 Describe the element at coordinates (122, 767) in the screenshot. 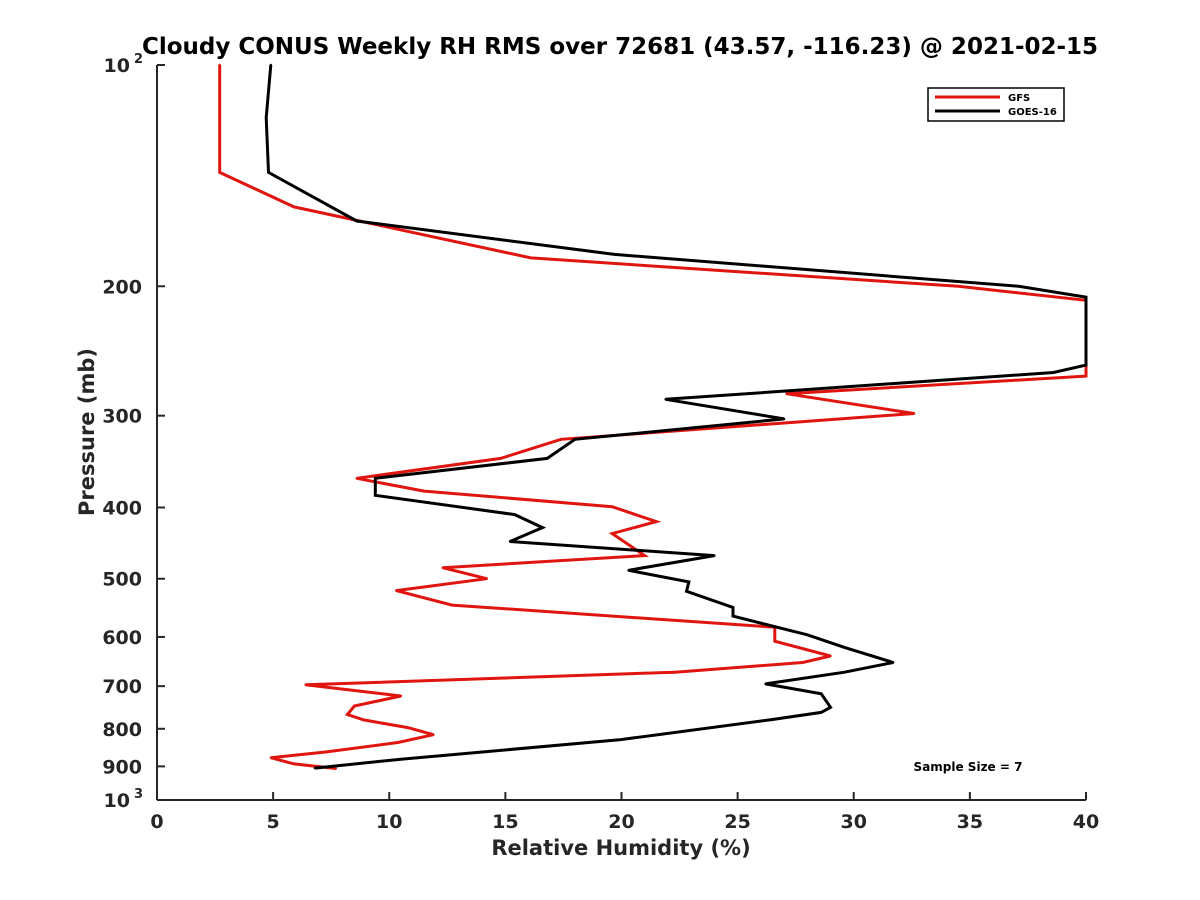

I see `y-tick-label-900: 900` at that location.